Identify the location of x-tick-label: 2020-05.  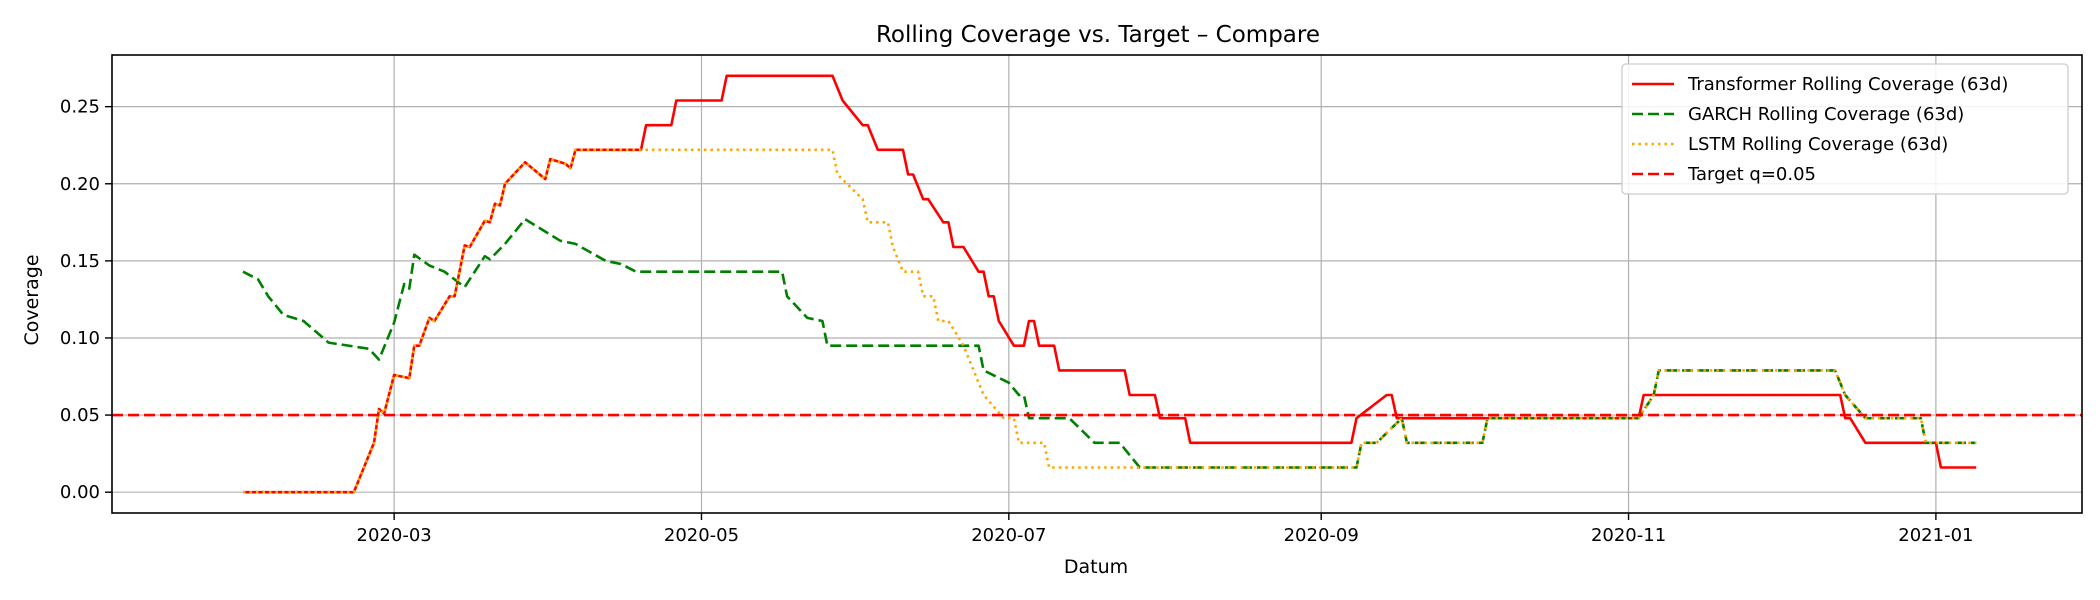
(701, 535).